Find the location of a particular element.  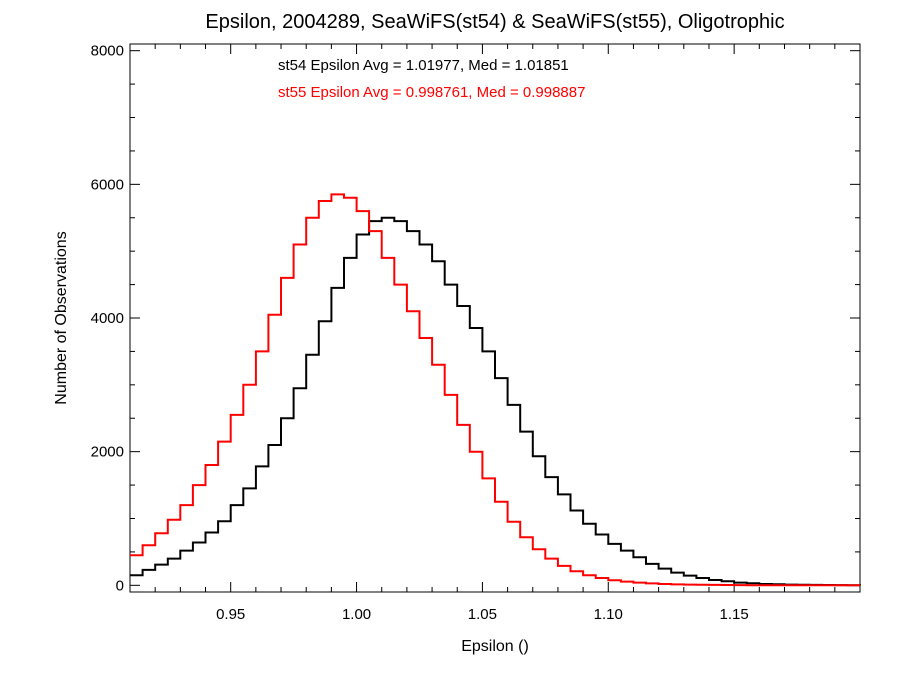

y-tick-label: 4000 is located at coordinates (107, 318).